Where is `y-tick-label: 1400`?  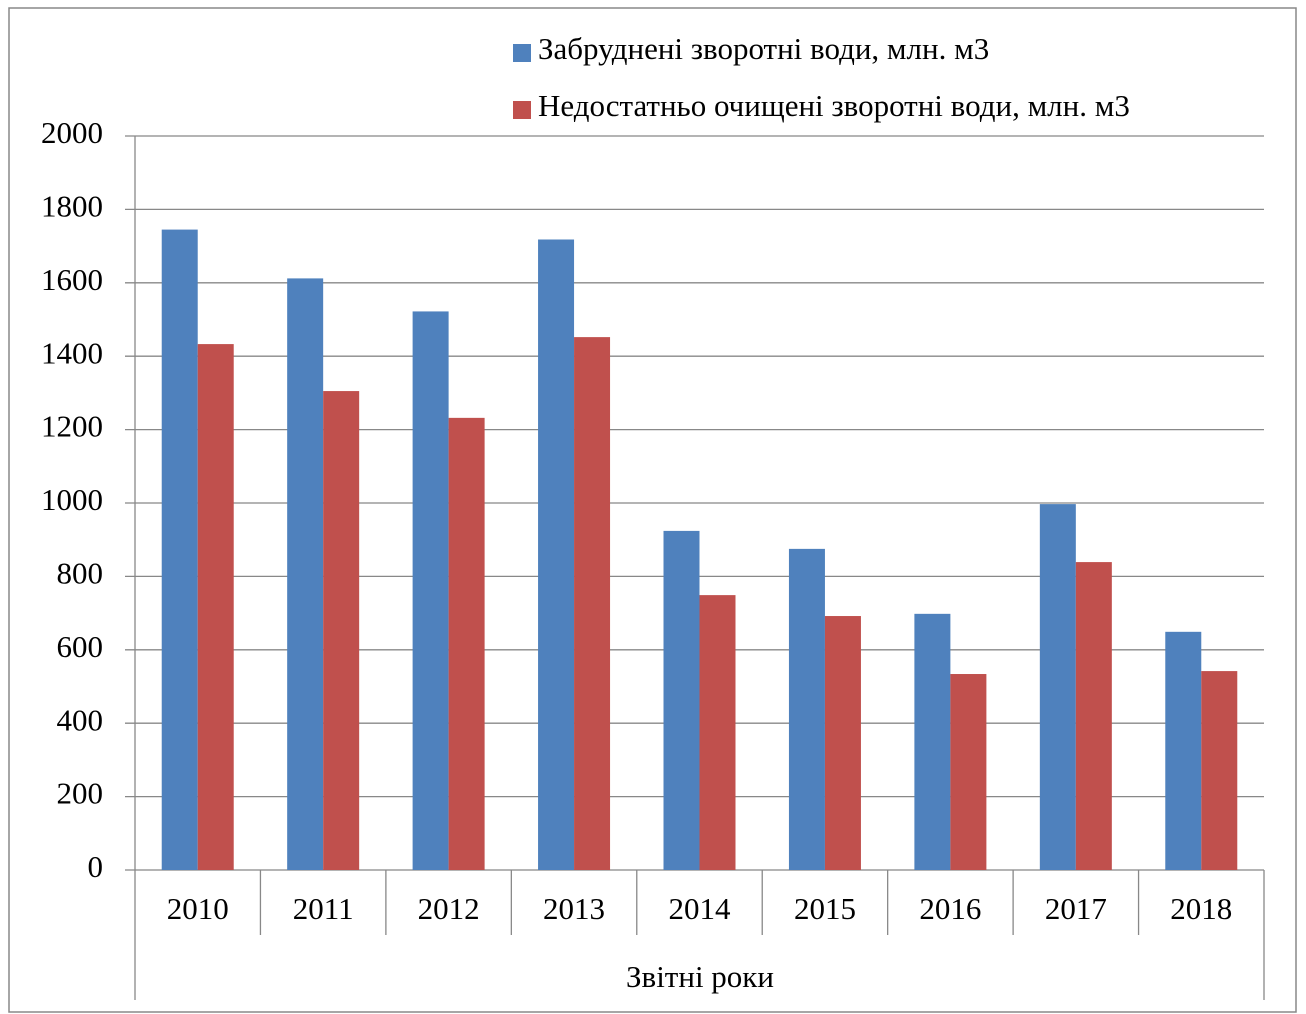 y-tick-label: 1400 is located at coordinates (72, 352).